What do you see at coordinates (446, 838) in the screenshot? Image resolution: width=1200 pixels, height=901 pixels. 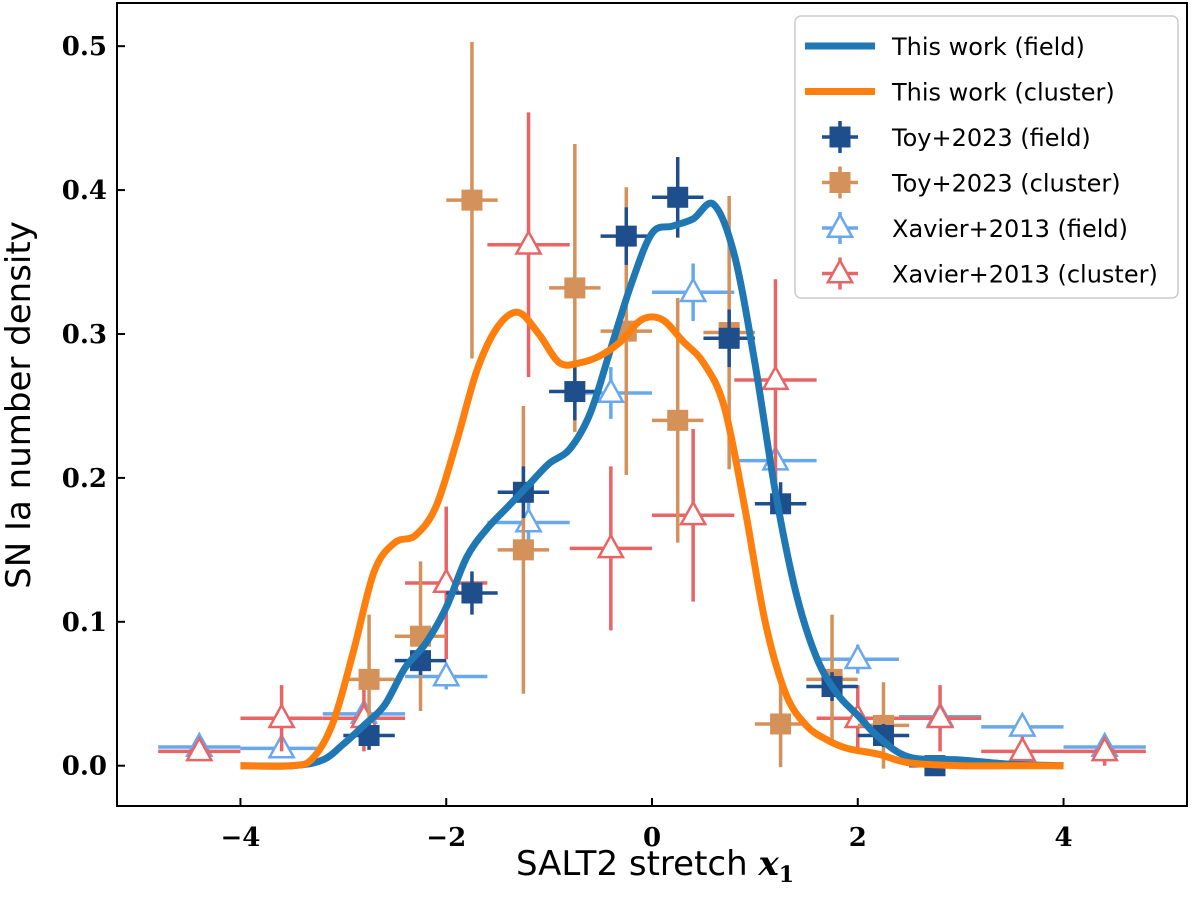 I see `x-tick-label: −2` at bounding box center [446, 838].